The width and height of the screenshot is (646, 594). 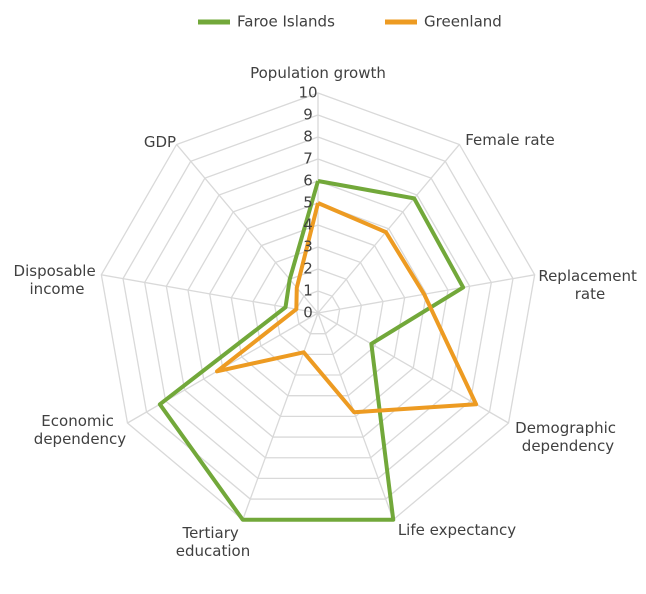 I want to click on axis-label: GDP, so click(x=160, y=142).